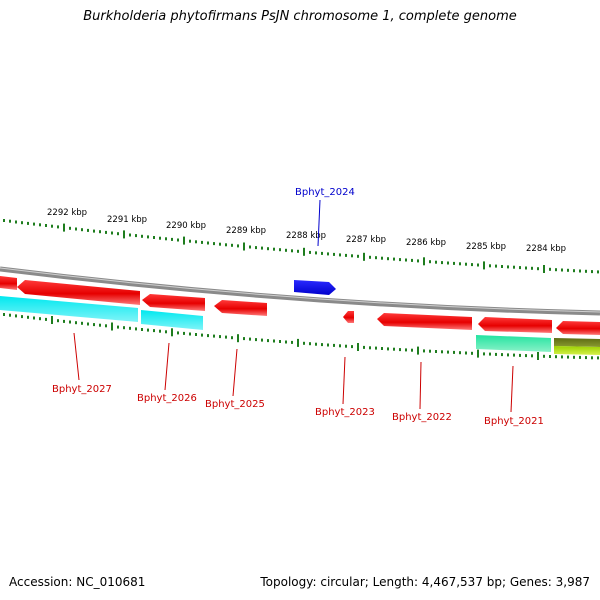 The image size is (600, 600). Describe the element at coordinates (345, 412) in the screenshot. I see `gene-label-bphyt-2023: Bphyt_2023` at that location.